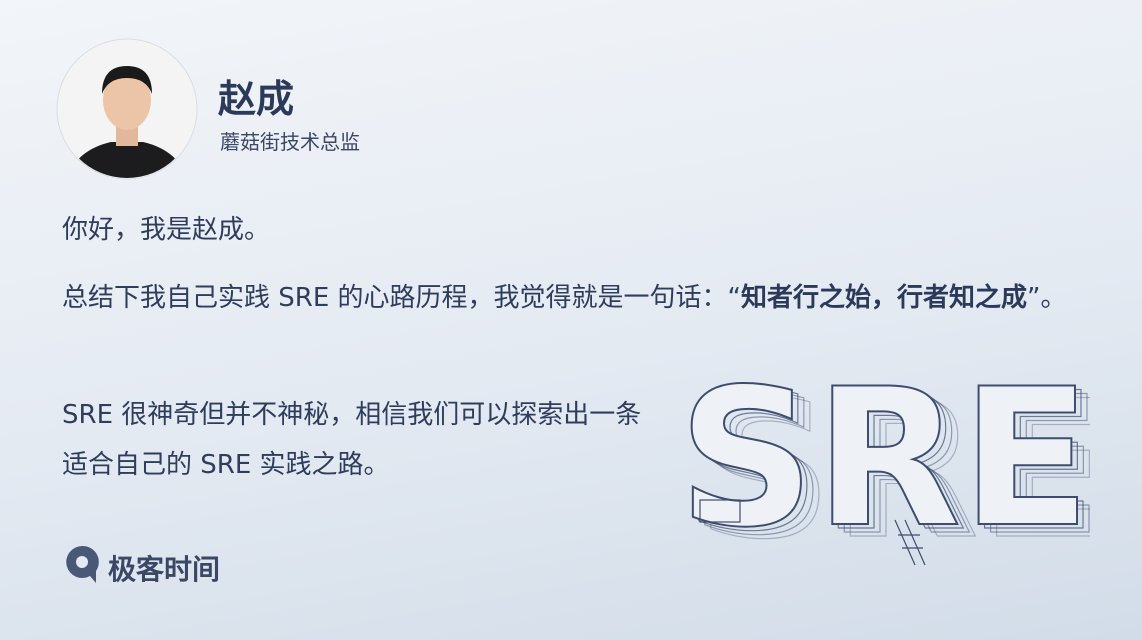  I want to click on text: 总结下我自己实践 SRE 的心路历程，我觉得就是一句话：“, so click(401, 298).